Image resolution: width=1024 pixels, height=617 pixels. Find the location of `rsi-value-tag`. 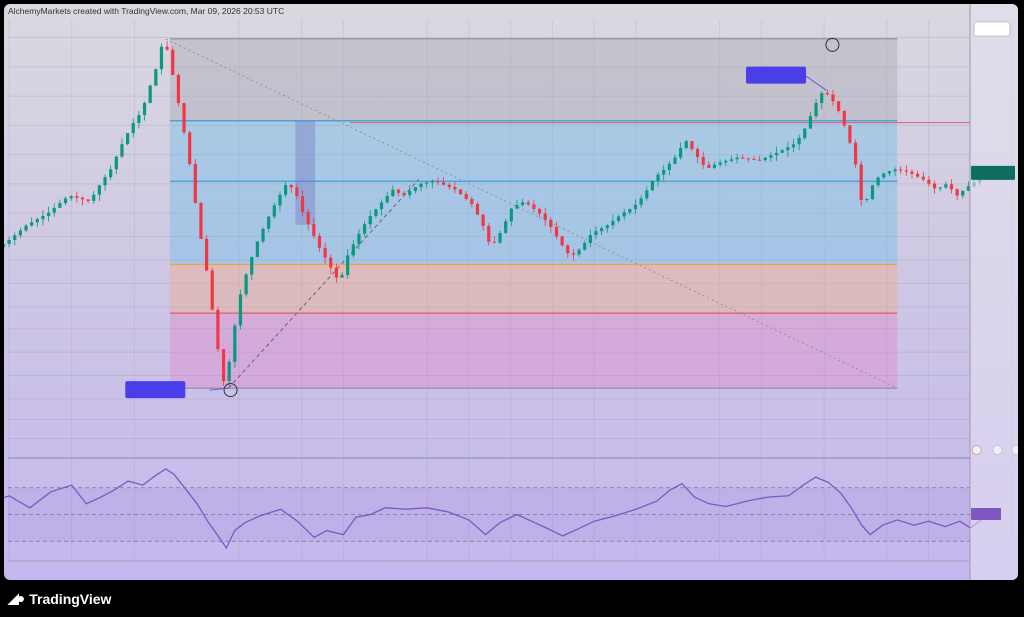

rsi-value-tag is located at coordinates (986, 514).